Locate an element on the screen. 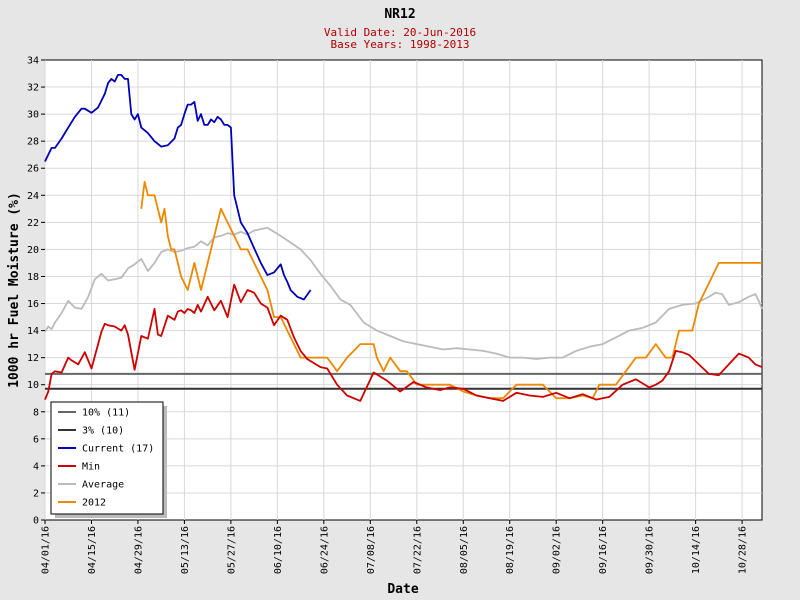 The image size is (800, 600). x-tick-label: 08/05/16 is located at coordinates (464, 550).